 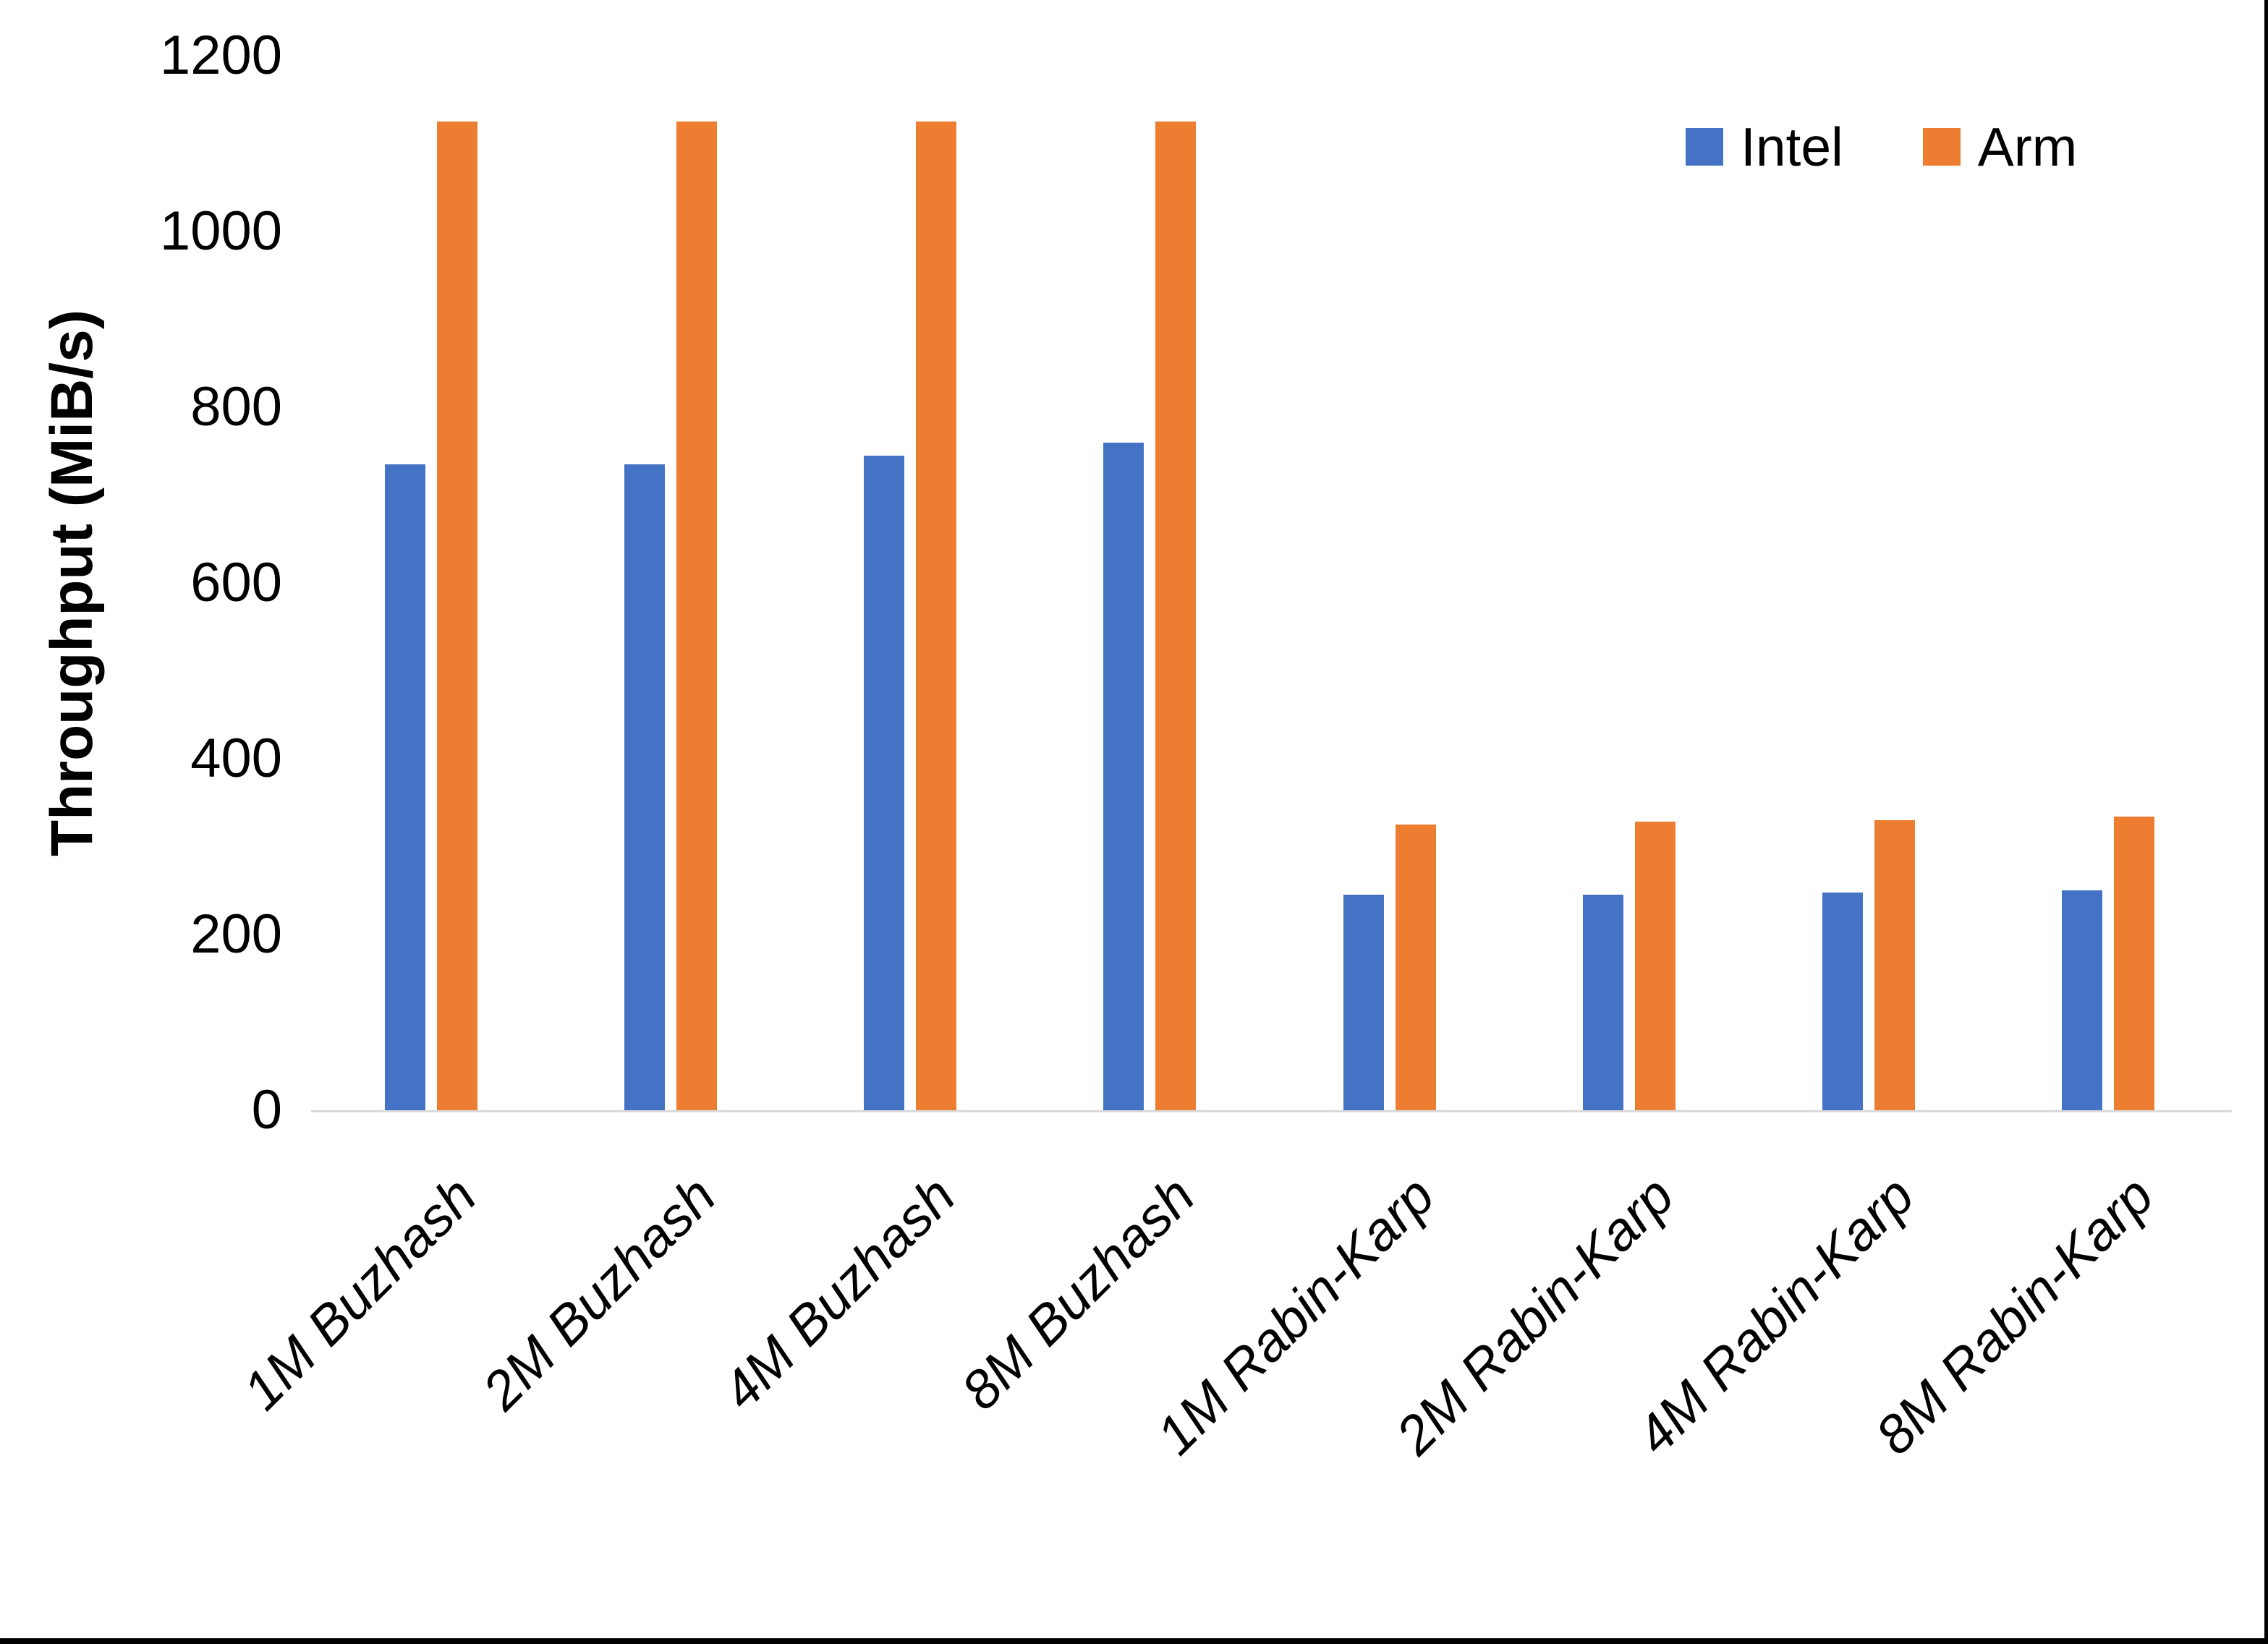 I want to click on y-tick-label: 1200, so click(x=220, y=55).